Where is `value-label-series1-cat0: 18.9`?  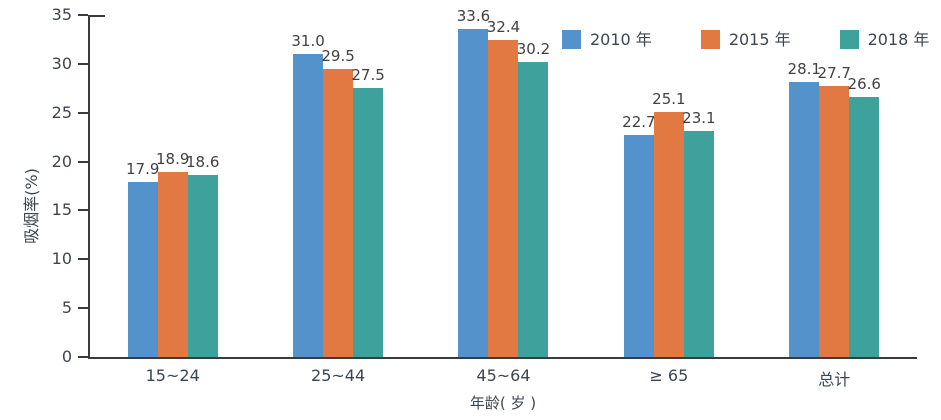 value-label-series1-cat0: 18.9 is located at coordinates (172, 159).